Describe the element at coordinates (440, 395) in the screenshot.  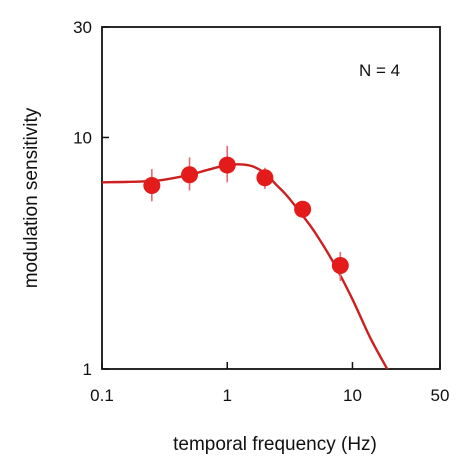
I see `x-tick-label: 50` at that location.